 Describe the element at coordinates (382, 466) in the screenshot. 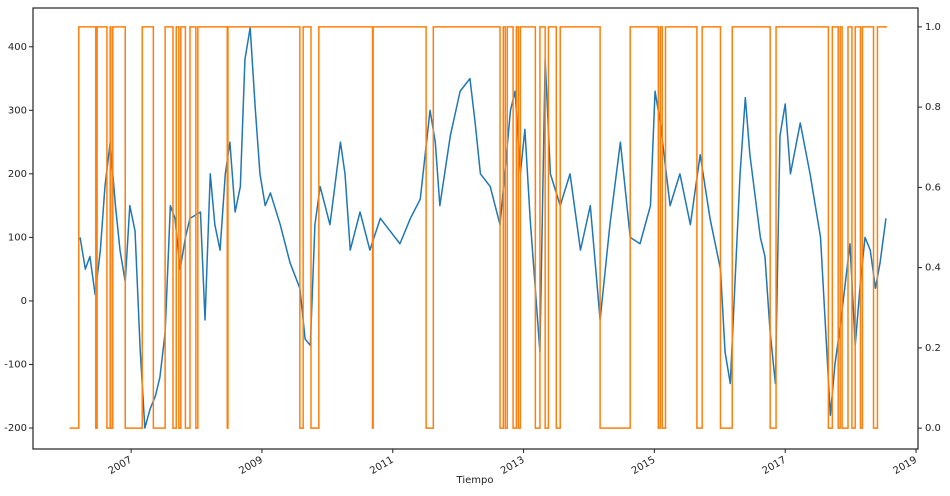

I see `x-tick-label: 2011` at that location.